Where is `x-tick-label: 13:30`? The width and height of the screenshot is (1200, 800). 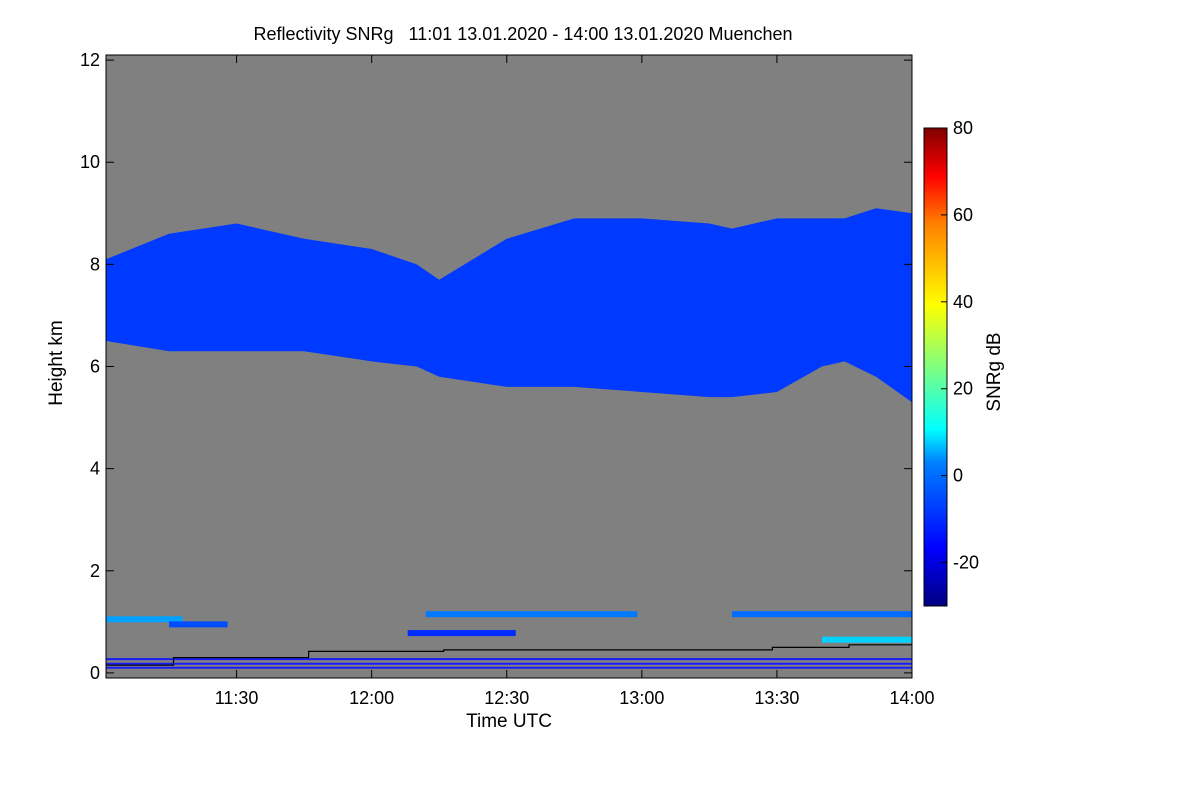
x-tick-label: 13:30 is located at coordinates (776, 698).